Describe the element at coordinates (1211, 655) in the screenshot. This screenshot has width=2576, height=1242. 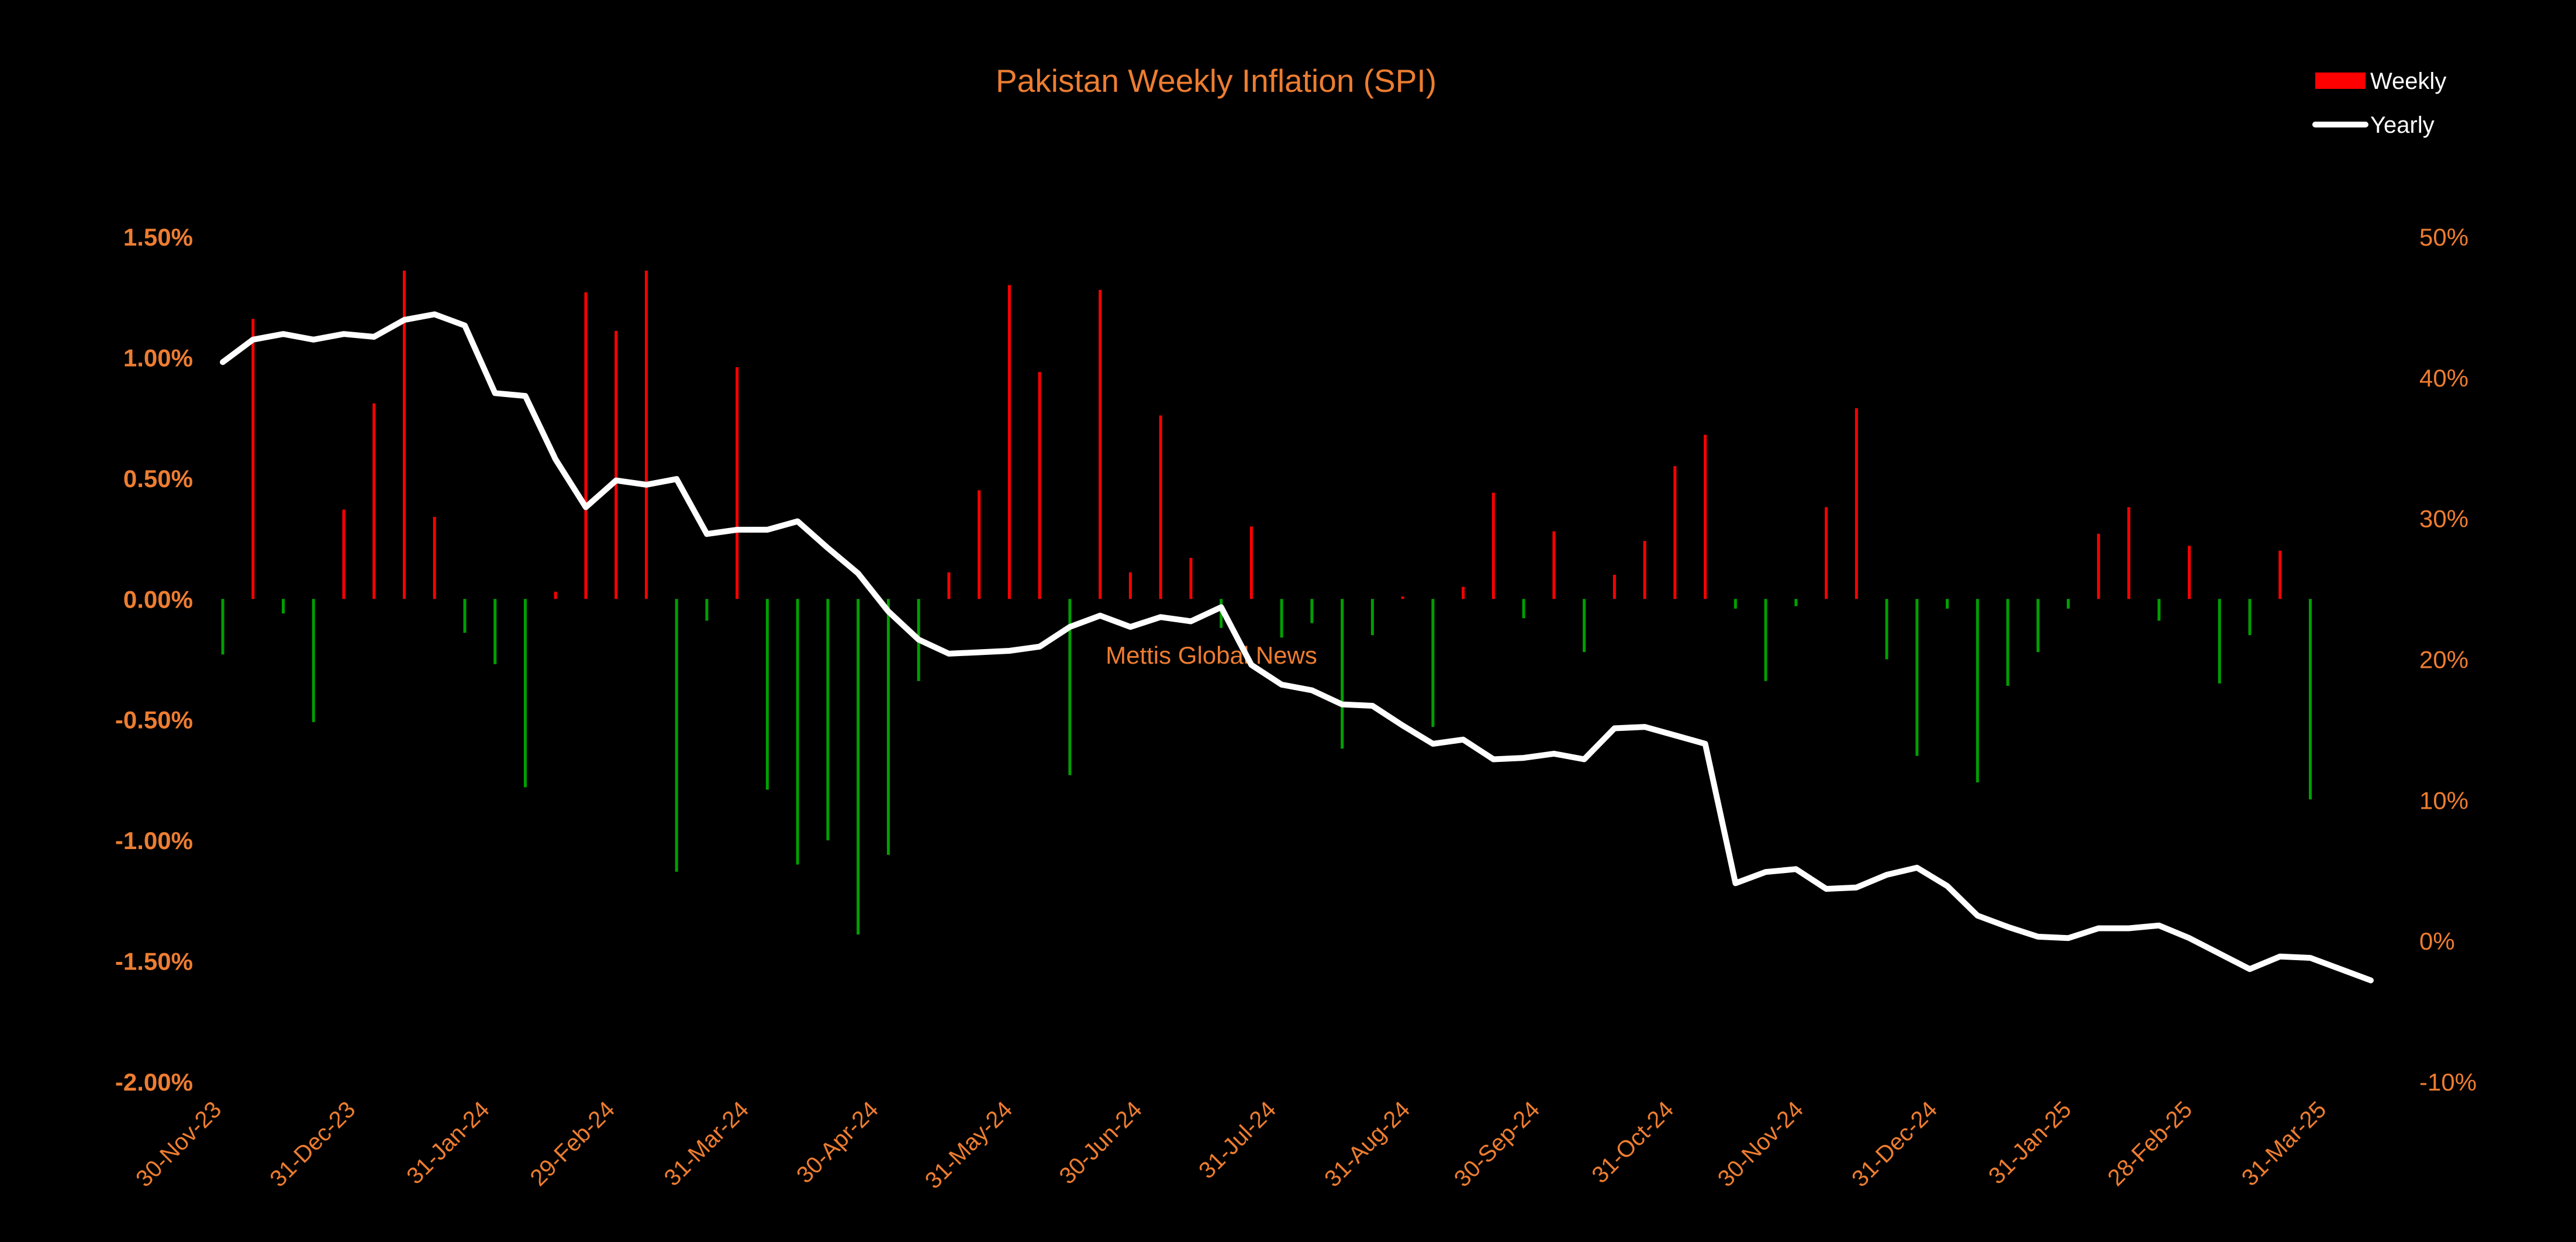
I see `watermark: Mettis Global News` at that location.